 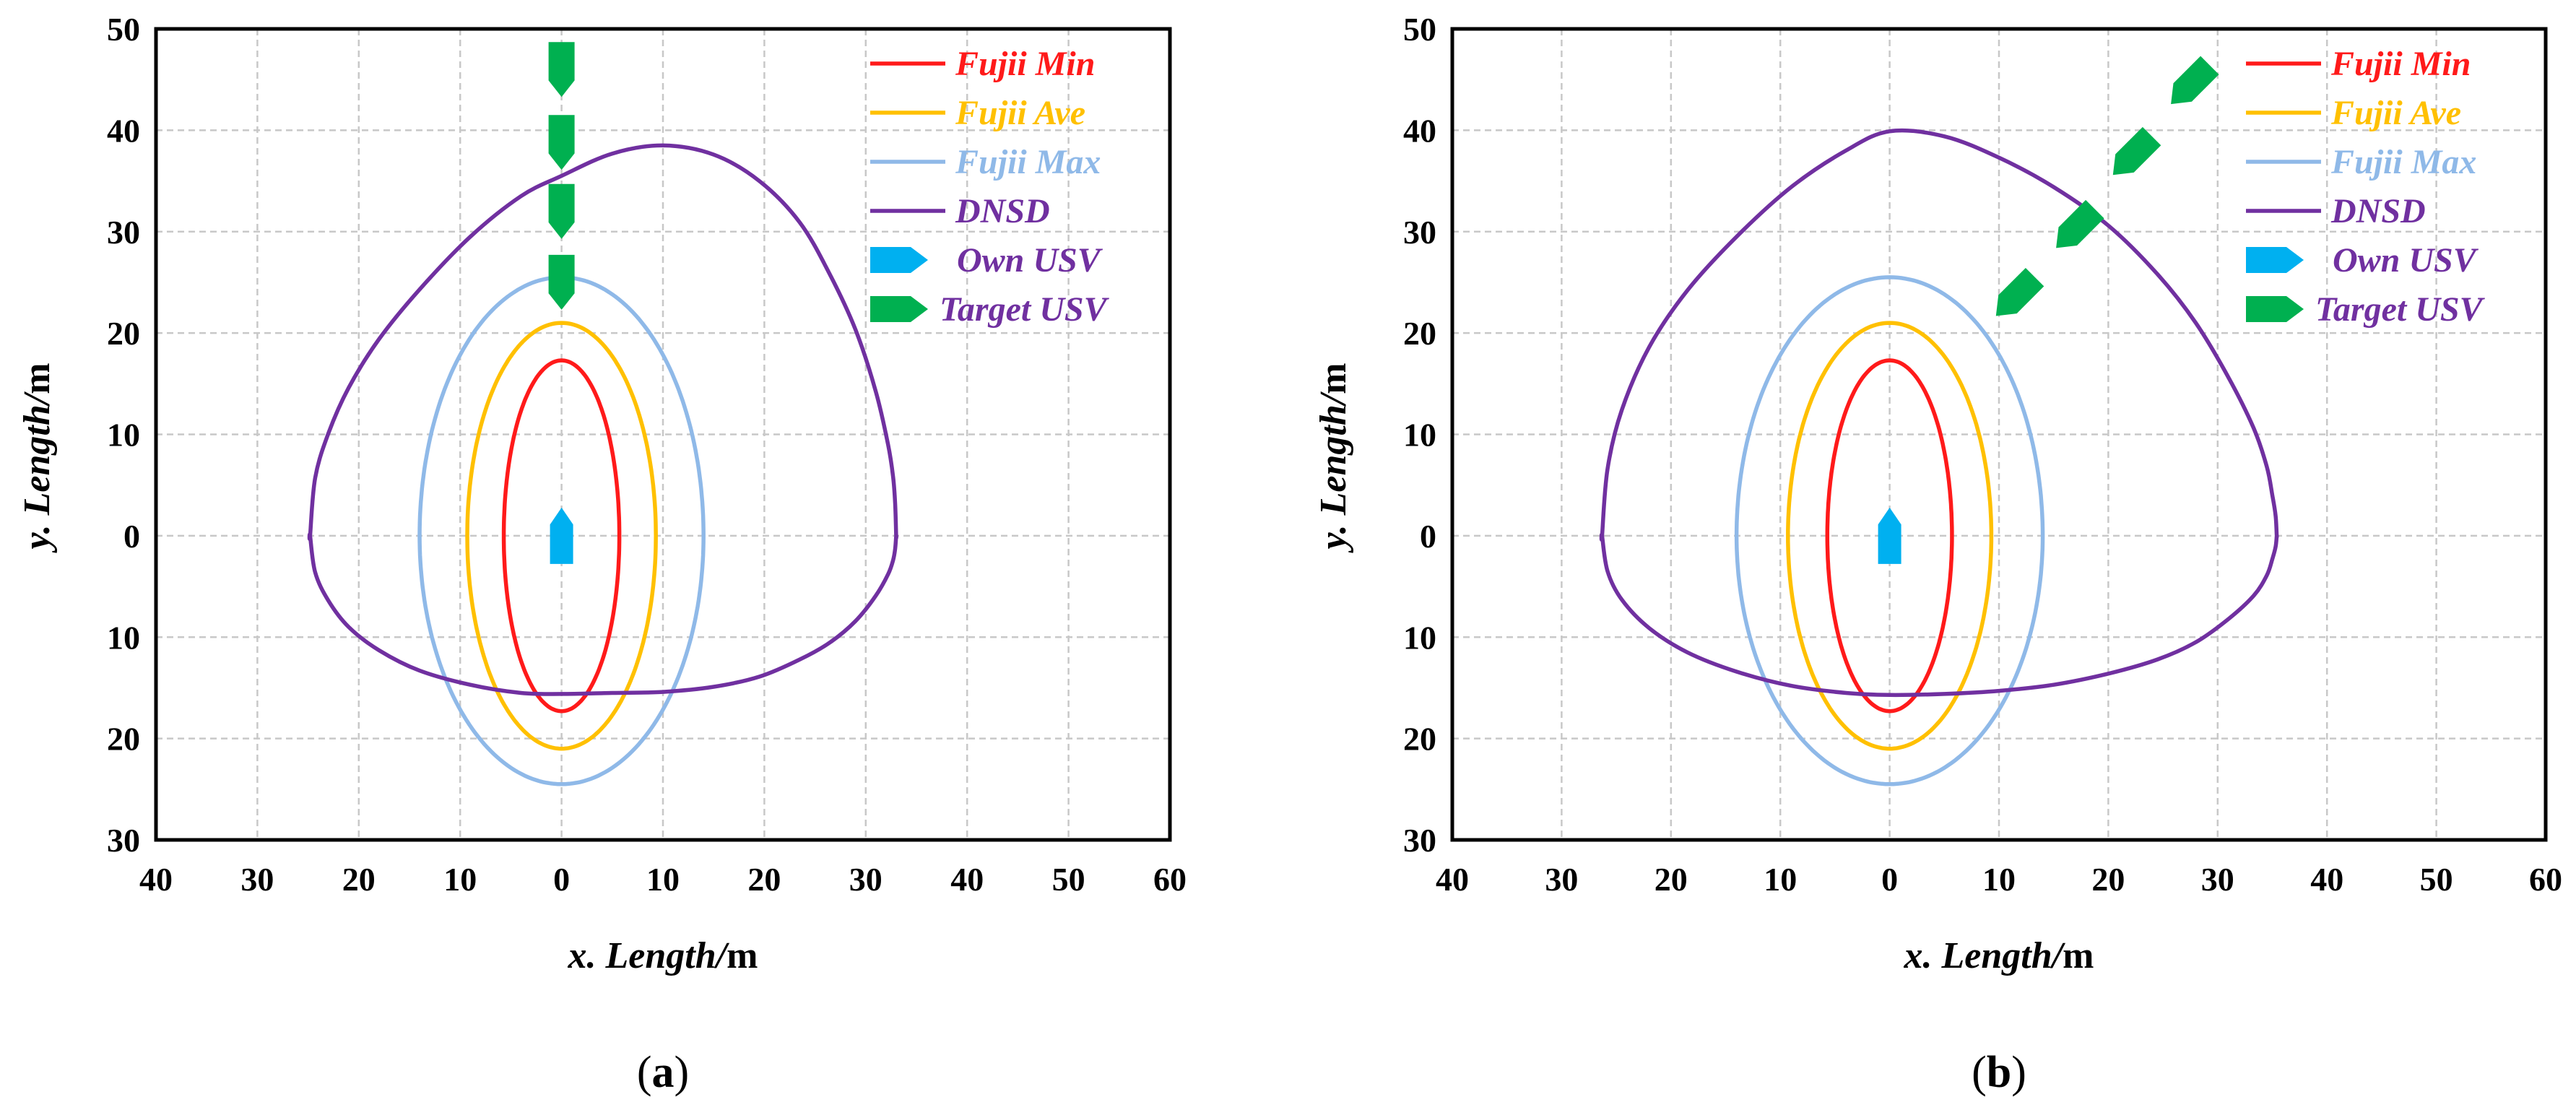 I want to click on panel-caption: (b), so click(x=1999, y=1073).